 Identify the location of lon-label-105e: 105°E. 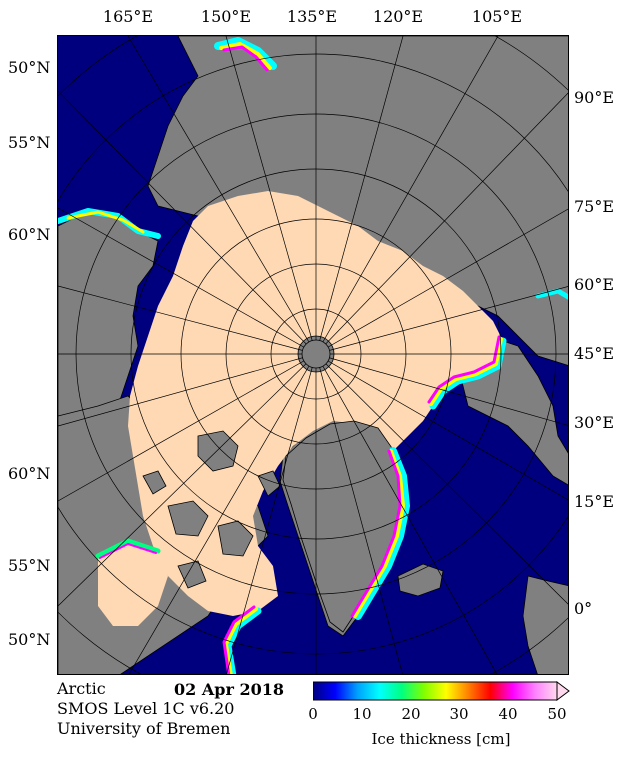
(497, 16).